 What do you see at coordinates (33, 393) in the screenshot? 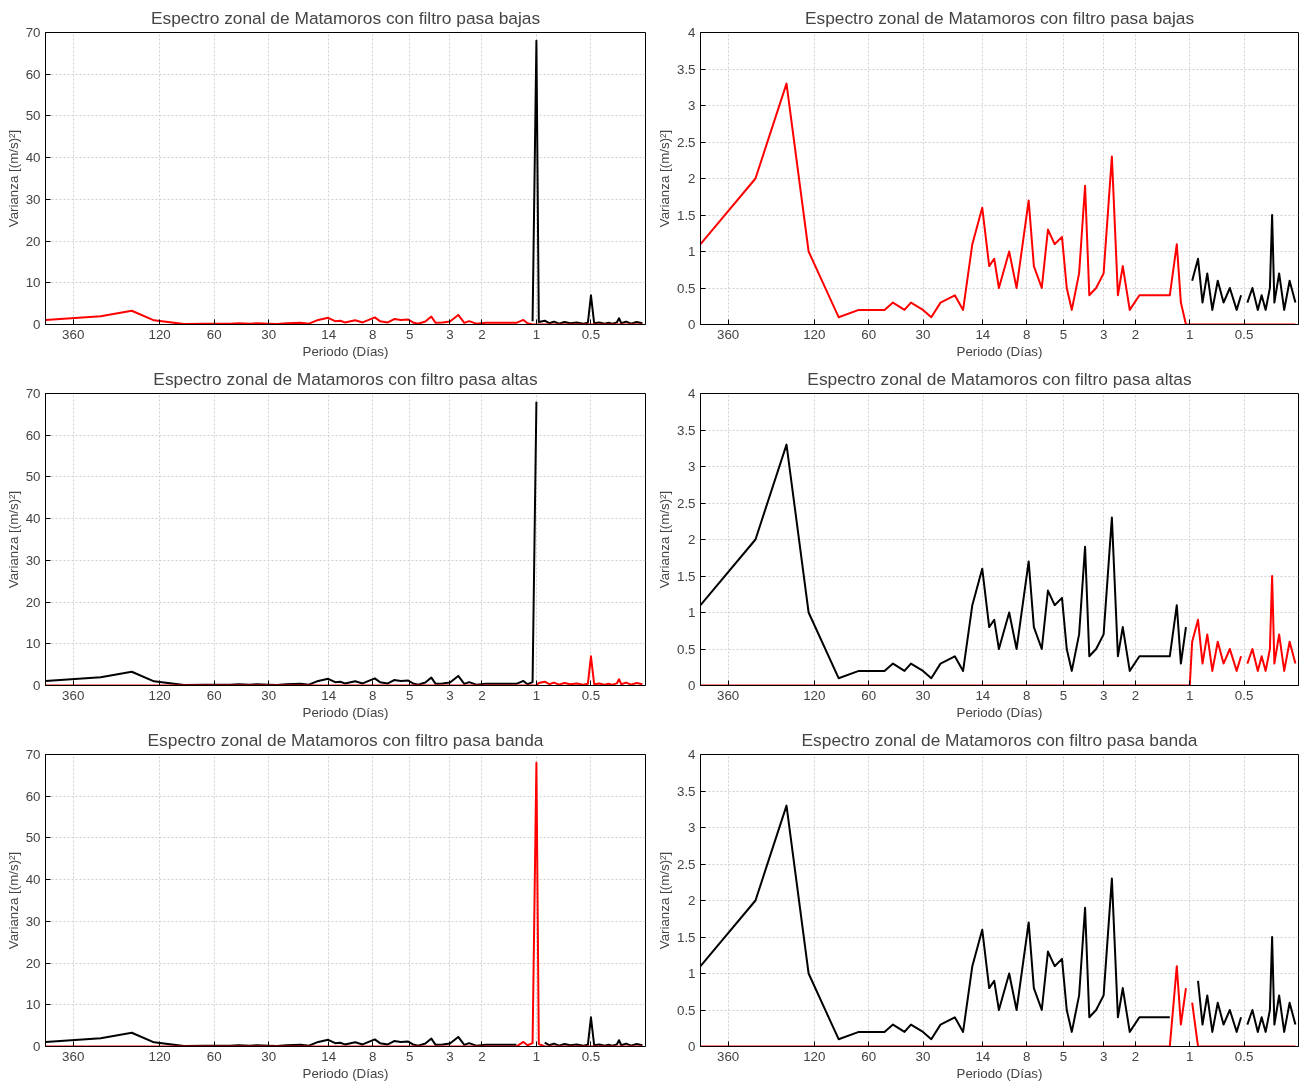
I see `y-tick-label: 70` at bounding box center [33, 393].